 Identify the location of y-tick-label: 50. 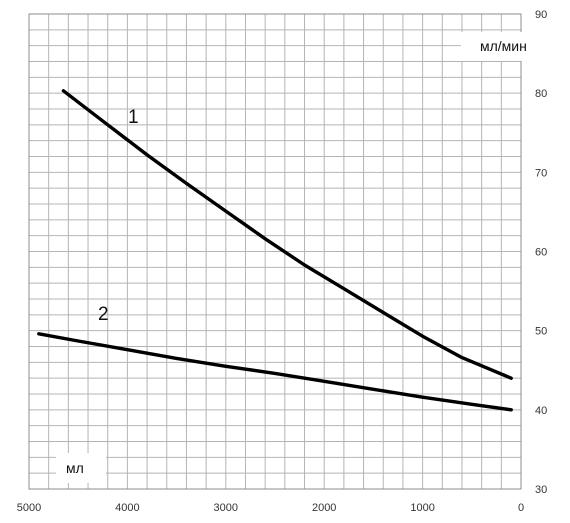
(541, 332).